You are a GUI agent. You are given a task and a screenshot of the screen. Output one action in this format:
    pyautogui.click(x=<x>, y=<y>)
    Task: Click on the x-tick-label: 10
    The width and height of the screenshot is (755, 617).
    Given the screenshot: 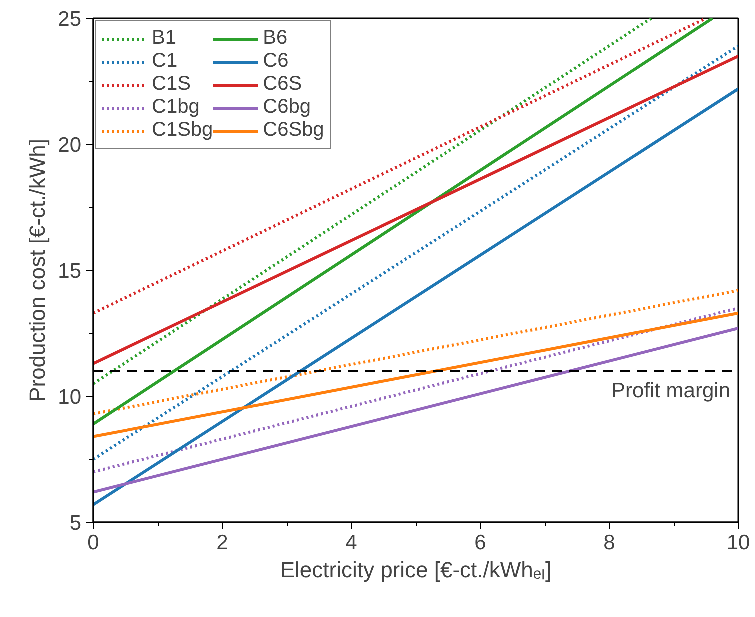 What is the action you would take?
    pyautogui.click(x=738, y=543)
    